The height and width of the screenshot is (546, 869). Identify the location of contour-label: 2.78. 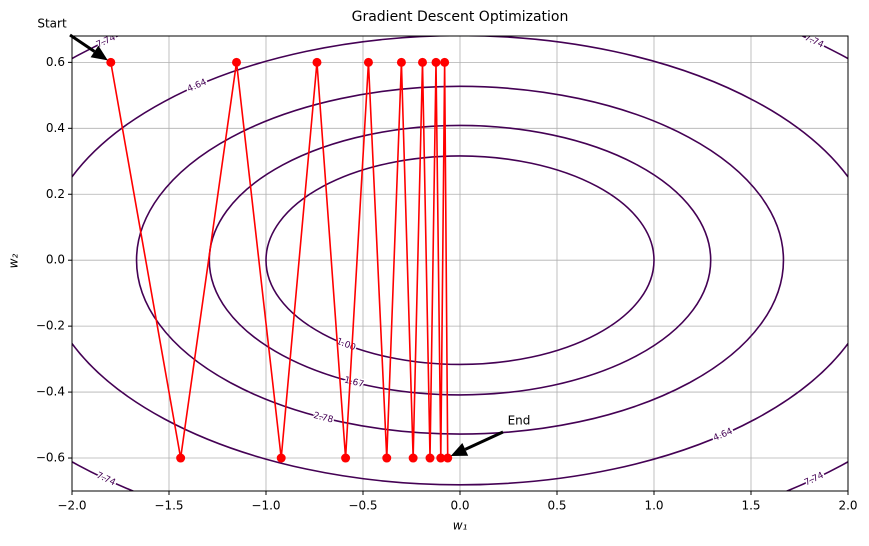
(323, 418).